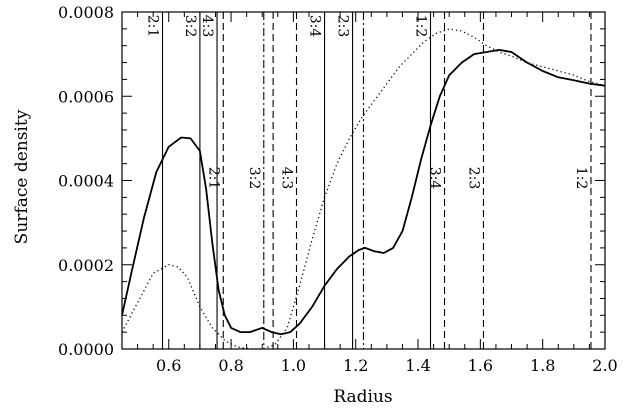 The image size is (640, 412). I want to click on y-axis-title: Surface density, so click(22, 176).